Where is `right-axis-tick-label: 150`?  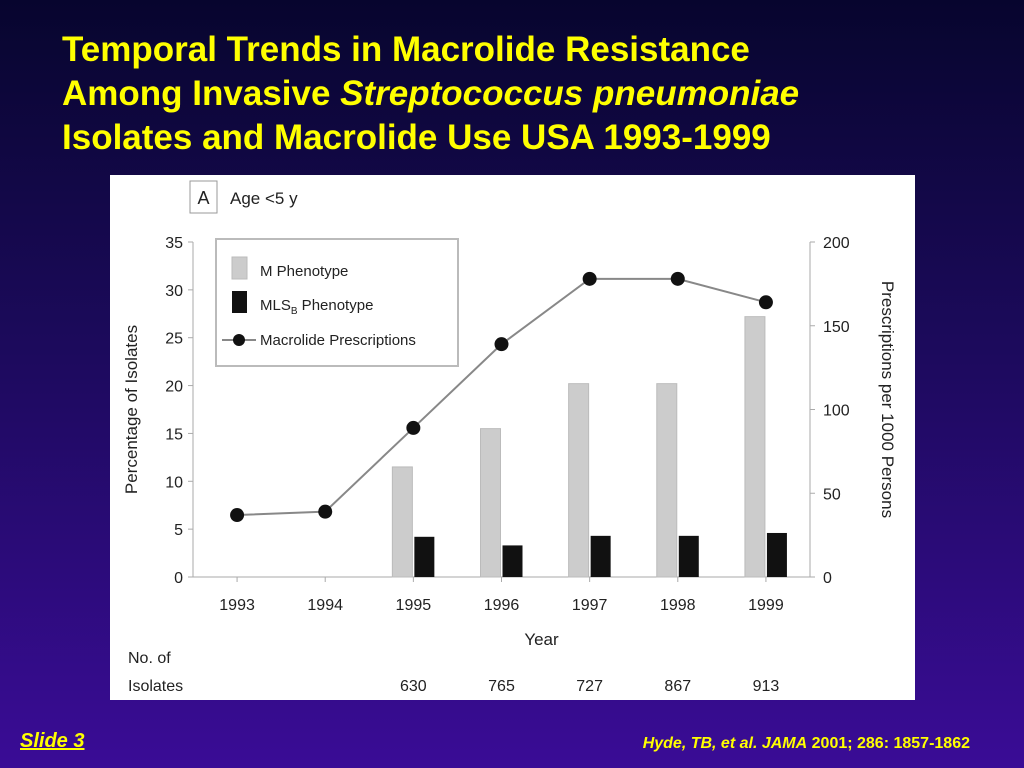
right-axis-tick-label: 150 is located at coordinates (836, 327).